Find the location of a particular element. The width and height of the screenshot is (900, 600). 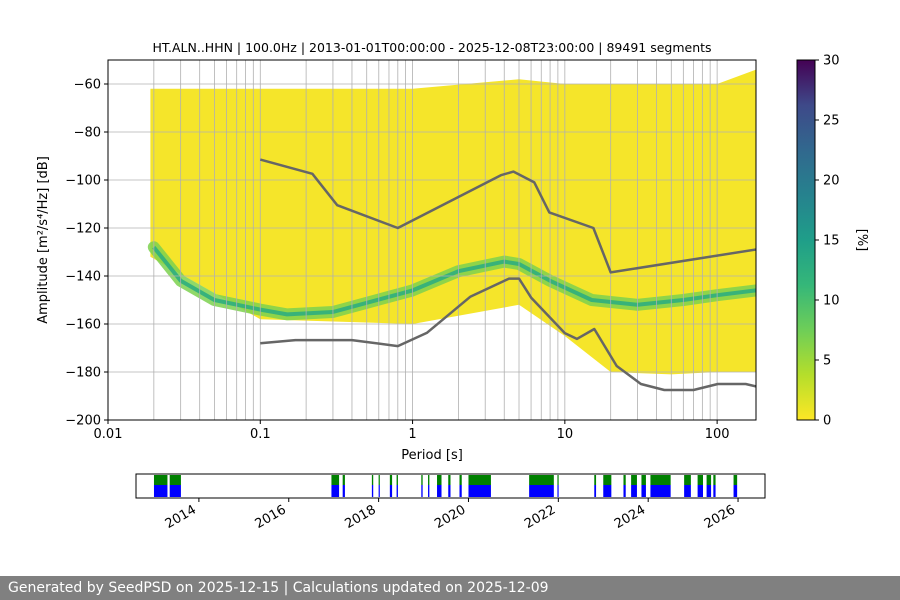

x-tick-label: 1 is located at coordinates (412, 434).